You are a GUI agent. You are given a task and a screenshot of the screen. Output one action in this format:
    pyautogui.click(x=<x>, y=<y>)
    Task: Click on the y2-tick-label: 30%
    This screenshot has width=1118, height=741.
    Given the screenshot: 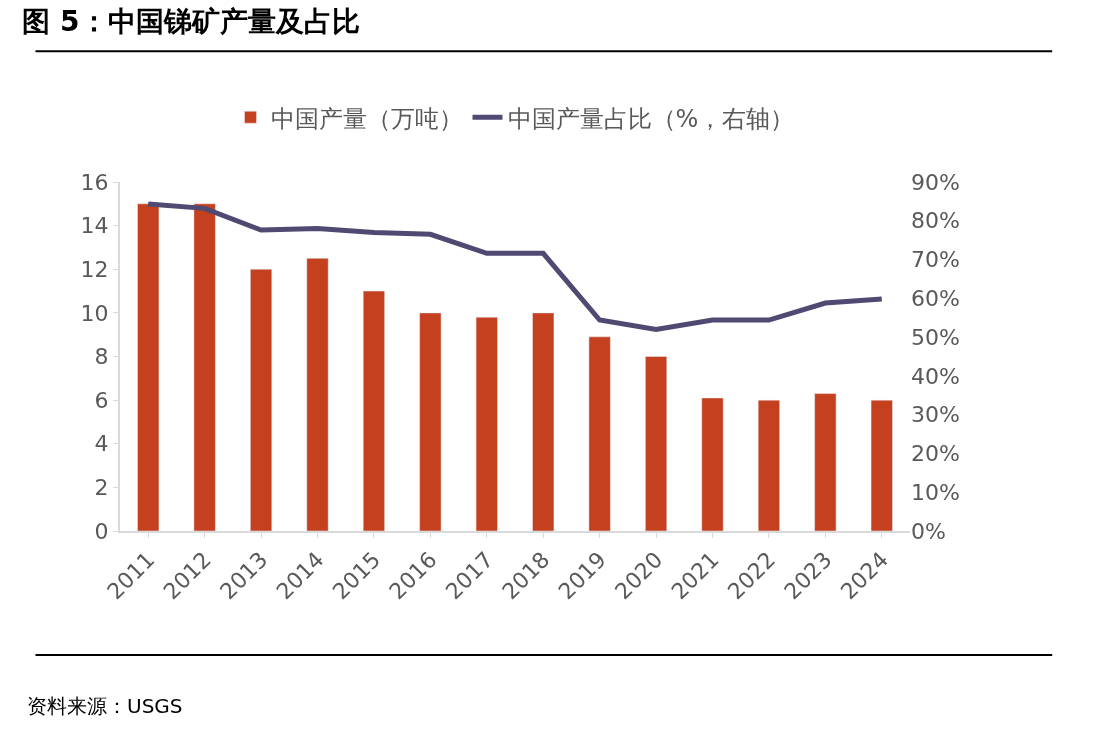 What is the action you would take?
    pyautogui.click(x=935, y=415)
    